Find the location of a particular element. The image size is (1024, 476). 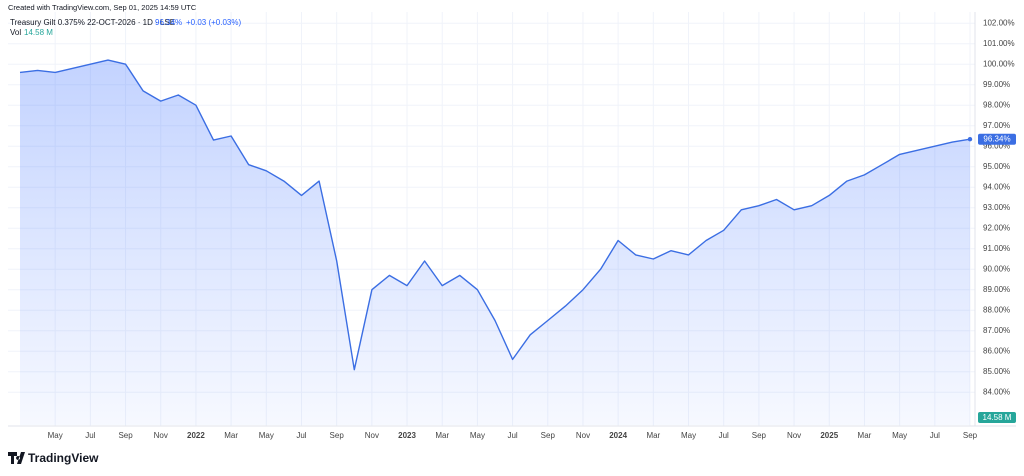

y-tick-label: 86.00% is located at coordinates (996, 350).